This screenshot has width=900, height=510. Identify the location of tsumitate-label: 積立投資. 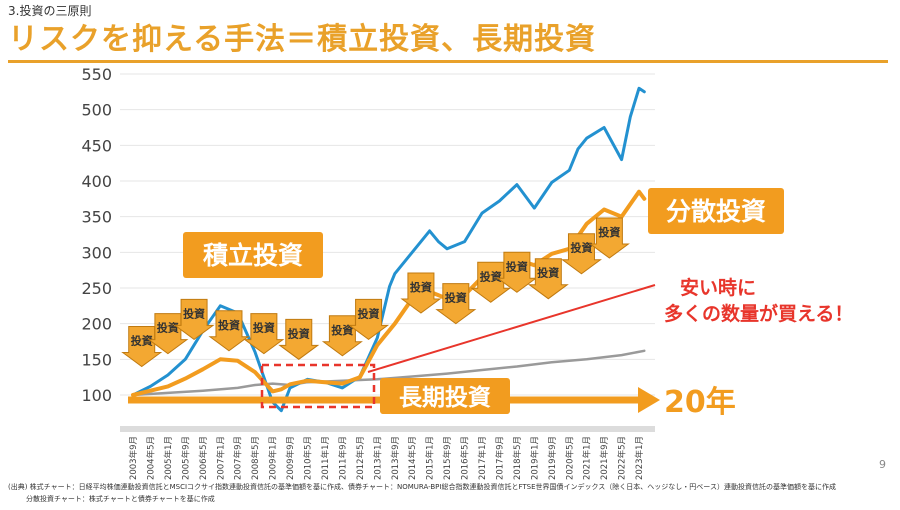
(253, 255).